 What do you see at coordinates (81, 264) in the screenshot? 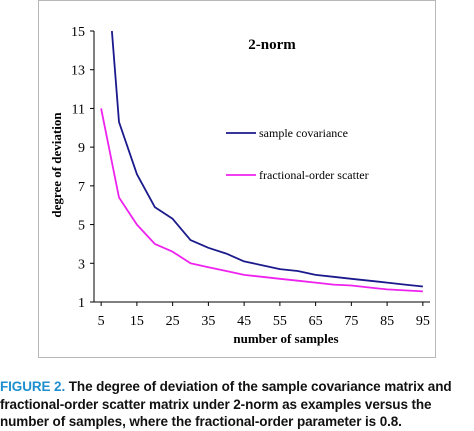
I see `y-tick-label: 3` at bounding box center [81, 264].